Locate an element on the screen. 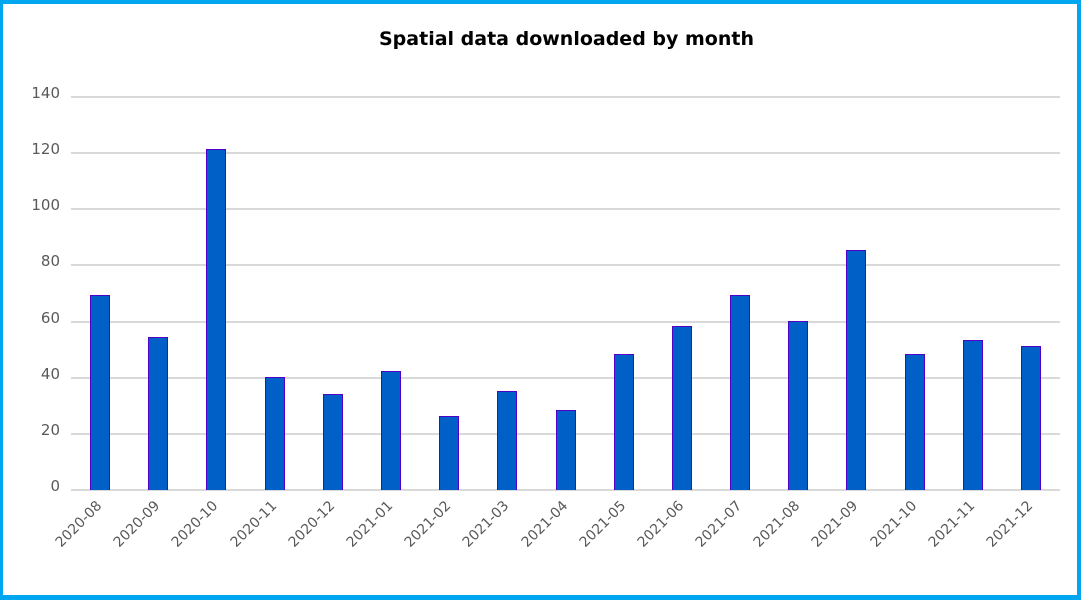 The height and width of the screenshot is (600, 1081). y-tick-label: 140 is located at coordinates (45, 93).